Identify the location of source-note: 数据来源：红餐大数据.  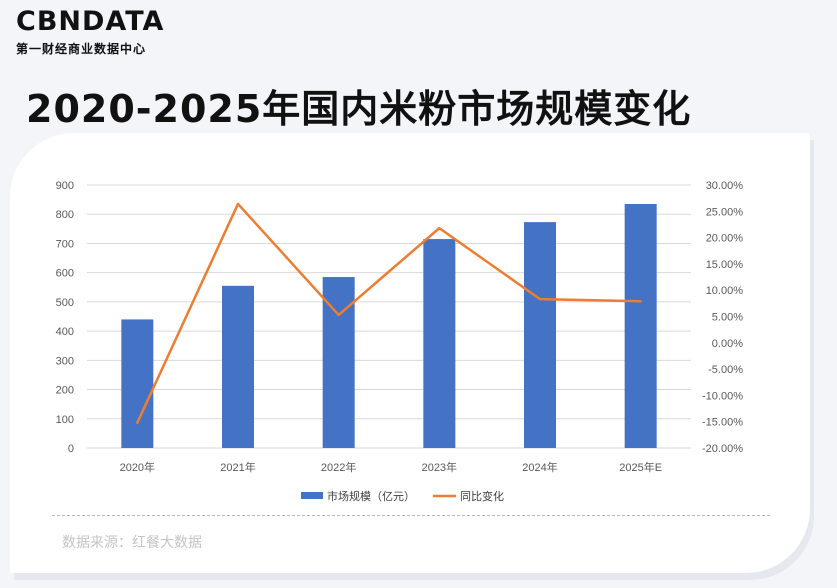
(132, 543).